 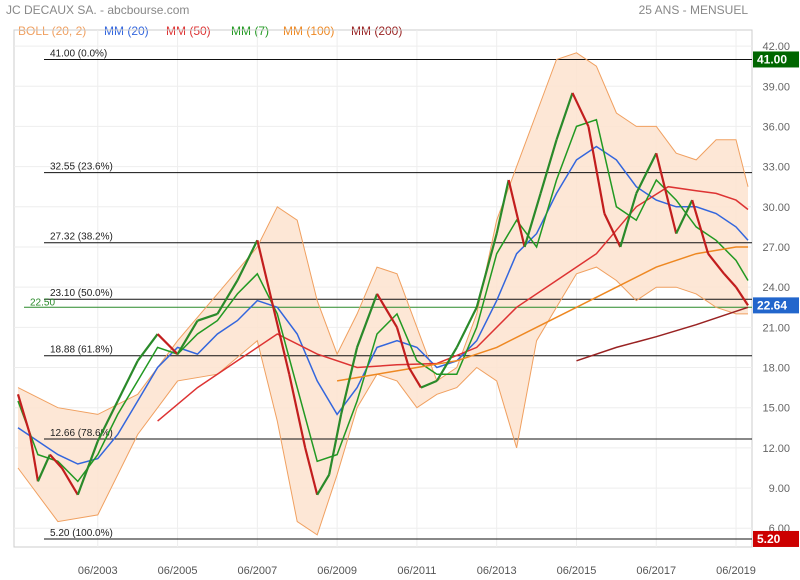 What do you see at coordinates (178, 571) in the screenshot?
I see `x-tick-label: 06/2005` at bounding box center [178, 571].